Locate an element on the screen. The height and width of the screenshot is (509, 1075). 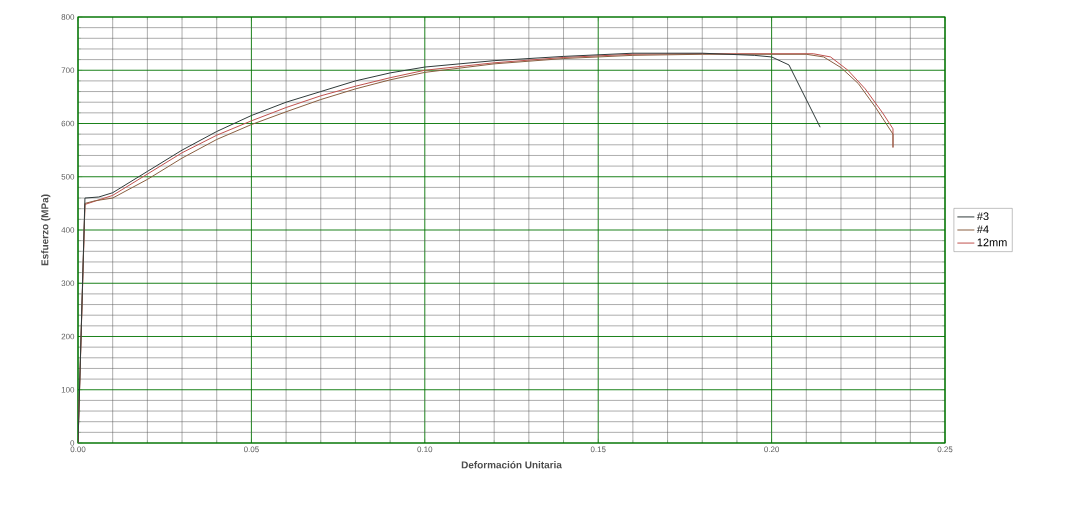
legend-label: 12mm is located at coordinates (992, 242).